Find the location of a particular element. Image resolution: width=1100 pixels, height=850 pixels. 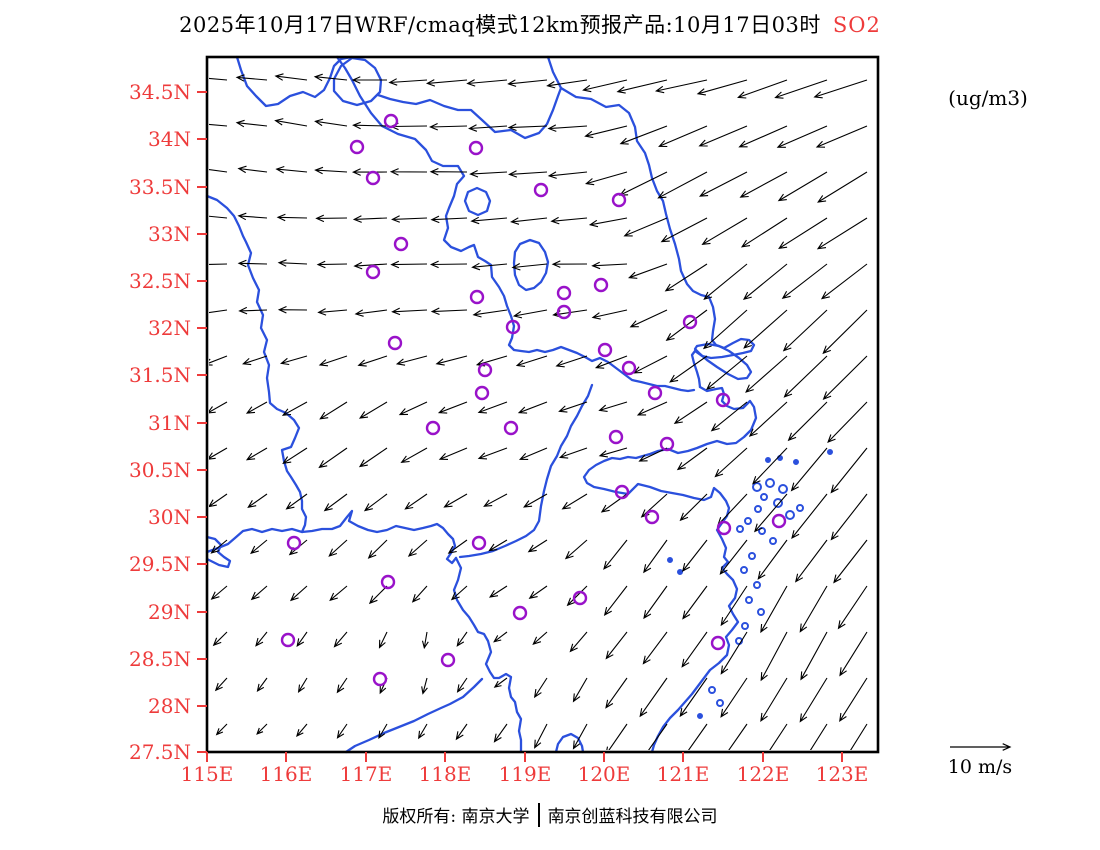

boundary-chongming-island is located at coordinates (723, 361).